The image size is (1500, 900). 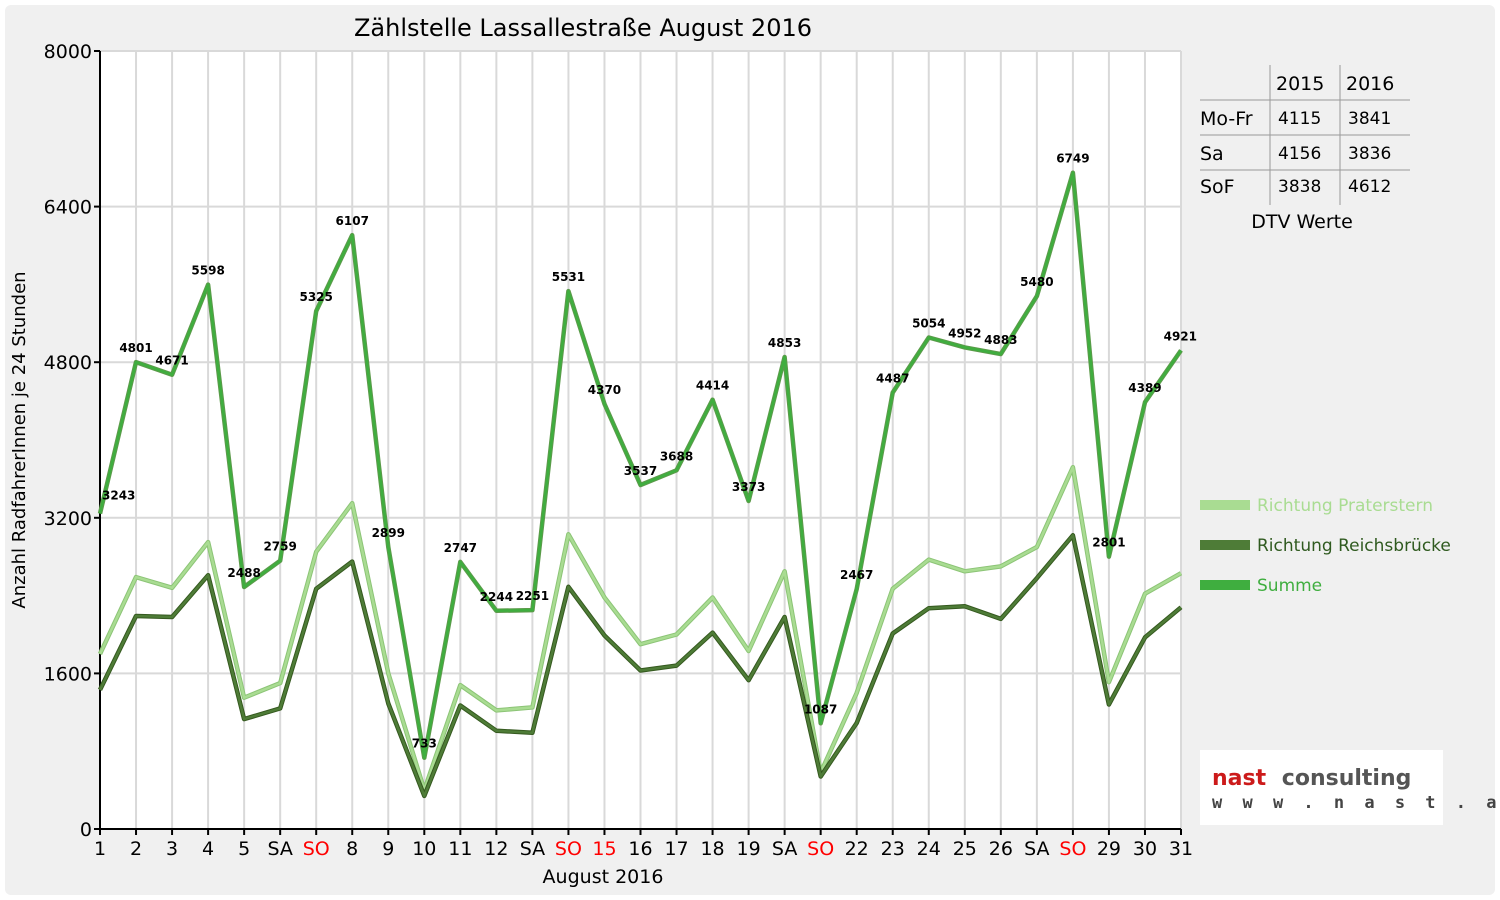 What do you see at coordinates (68, 363) in the screenshot?
I see `y-tick-label: 4800` at bounding box center [68, 363].